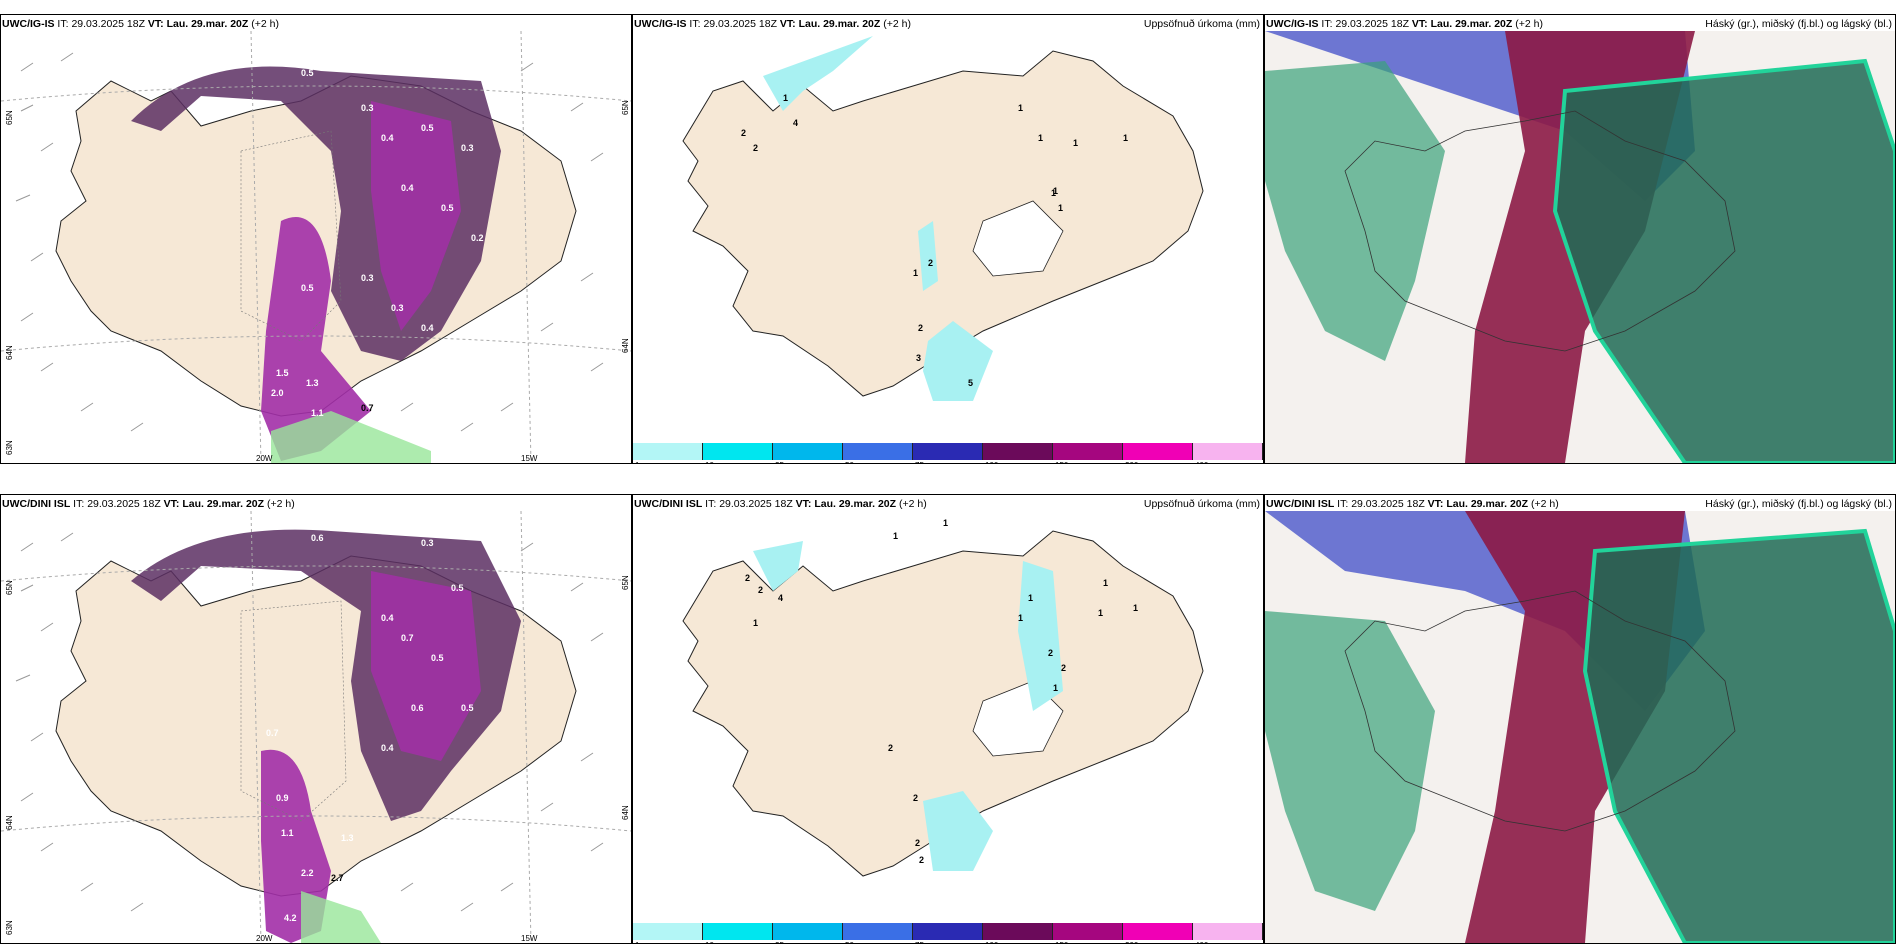 Image resolution: width=1900 pixels, height=950 pixels. What do you see at coordinates (264, 458) in the screenshot?
I see `lon-label: 20W` at bounding box center [264, 458].